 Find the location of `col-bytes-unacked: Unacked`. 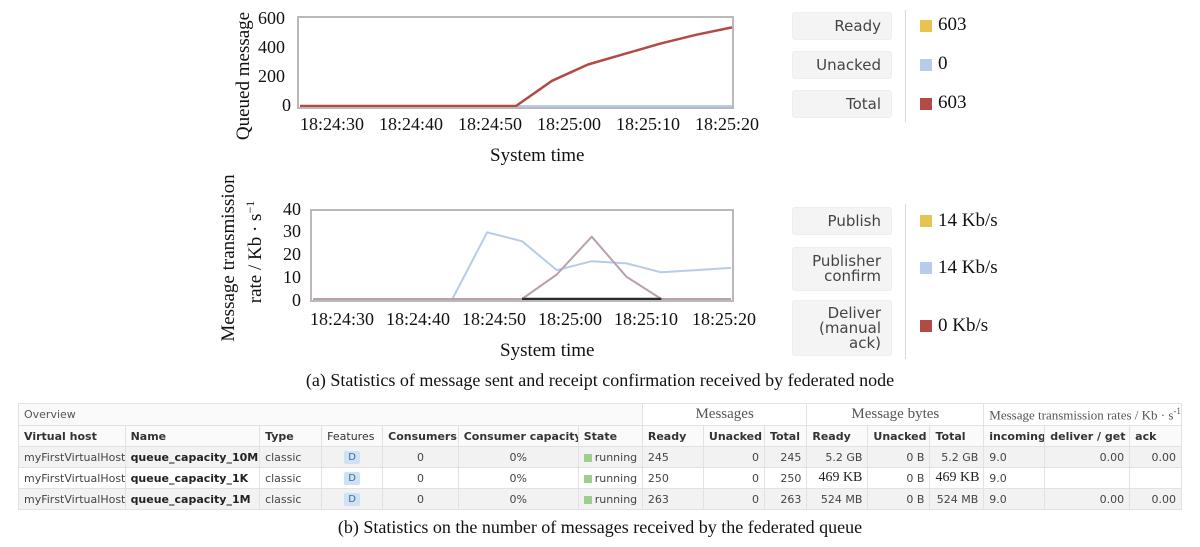

col-bytes-unacked: Unacked is located at coordinates (899, 436).